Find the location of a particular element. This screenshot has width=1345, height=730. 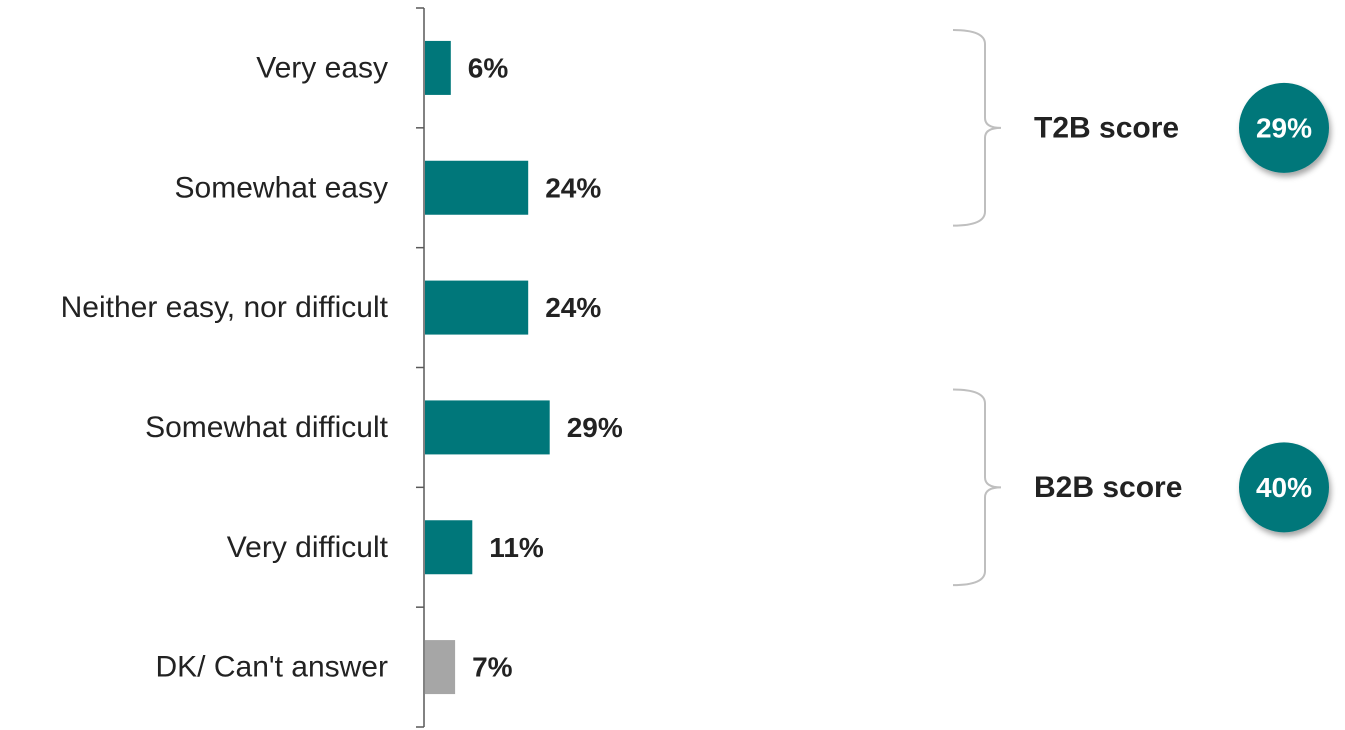

score-badge-value-b2b-score: 40% is located at coordinates (1284, 487).